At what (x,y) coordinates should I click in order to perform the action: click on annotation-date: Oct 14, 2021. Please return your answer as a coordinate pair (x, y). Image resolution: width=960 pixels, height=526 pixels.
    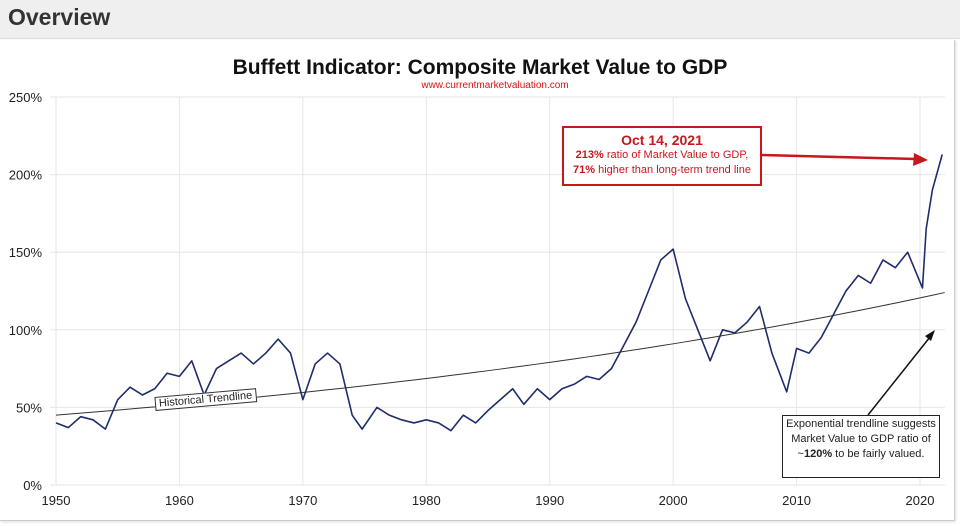
    Looking at the image, I should click on (662, 140).